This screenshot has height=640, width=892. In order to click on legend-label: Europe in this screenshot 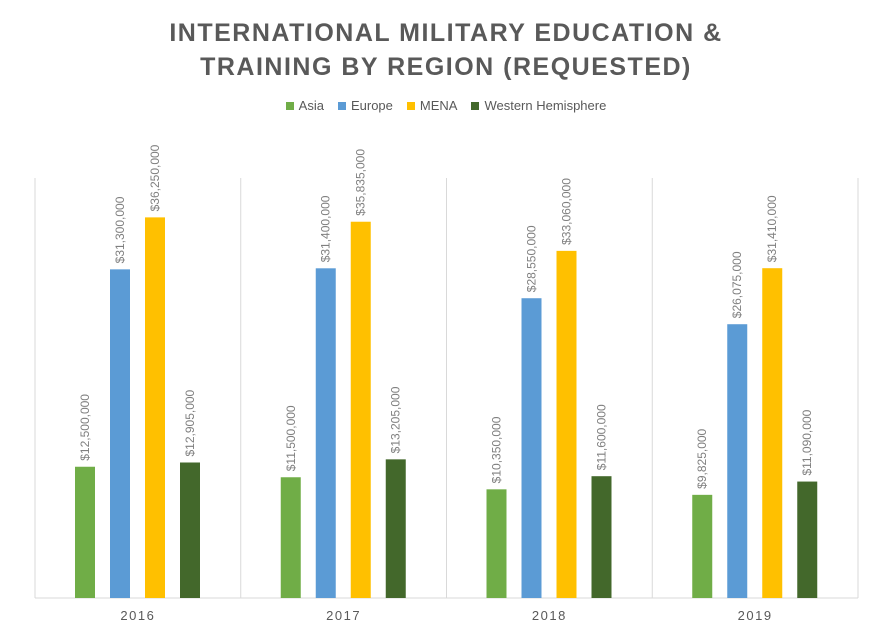, I will do `click(371, 105)`.